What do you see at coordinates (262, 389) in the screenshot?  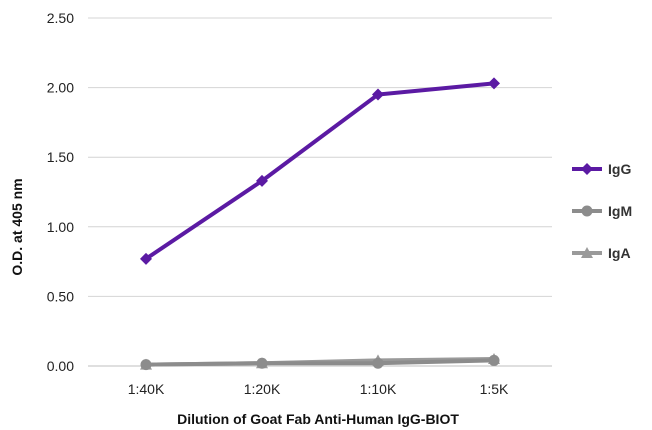 I see `x-tick-label: 1:20K` at bounding box center [262, 389].